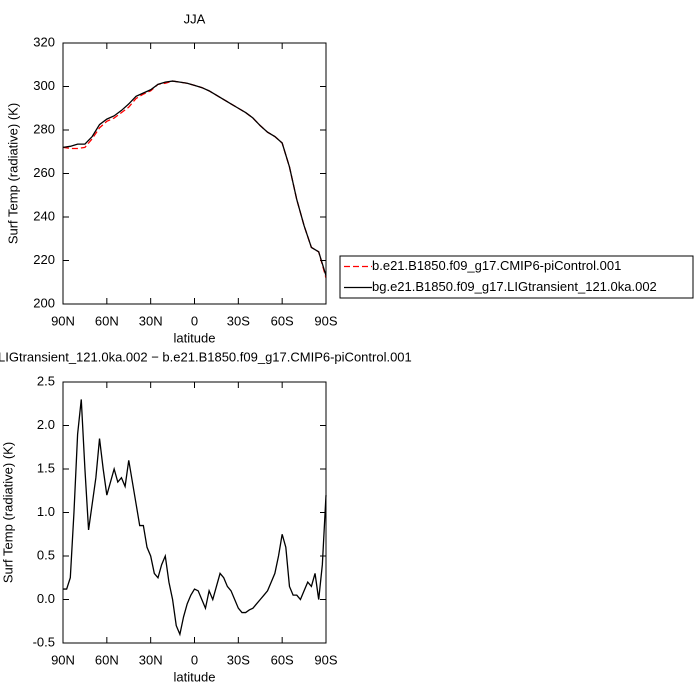  I want to click on y-tick-label: 200, so click(44, 302).